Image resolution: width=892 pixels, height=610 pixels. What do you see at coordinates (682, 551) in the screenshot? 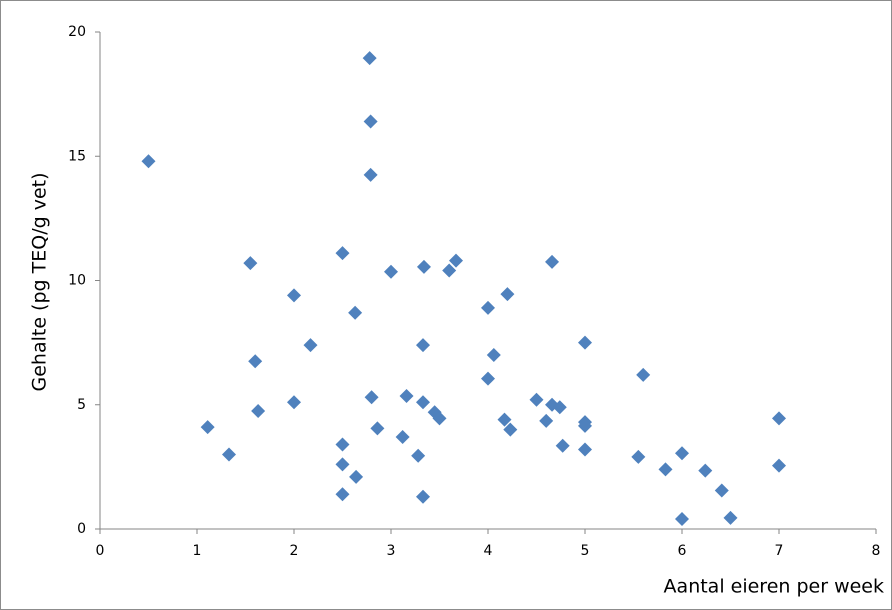
I see `x-tick-label: 6` at bounding box center [682, 551].